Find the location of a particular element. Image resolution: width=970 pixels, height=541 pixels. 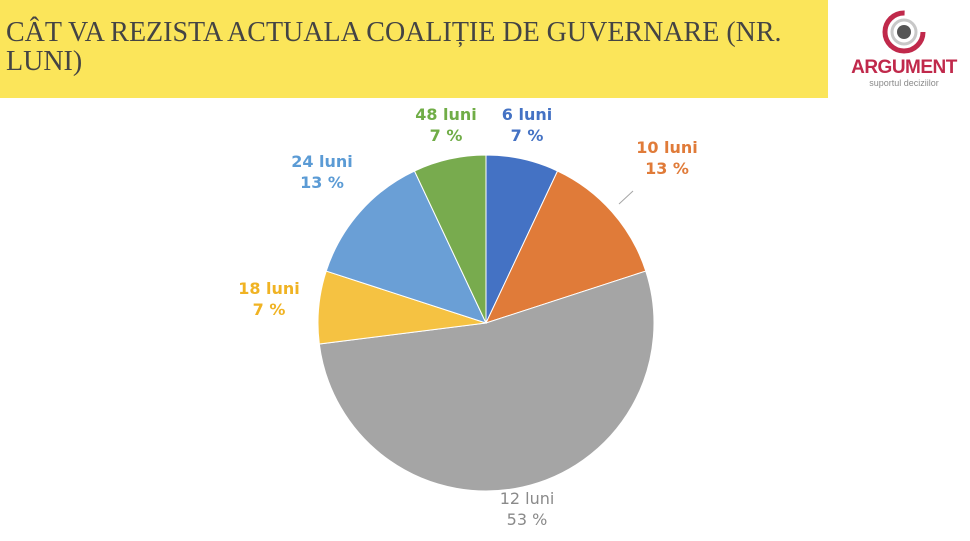

leader-line-10-luni is located at coordinates (626, 197).